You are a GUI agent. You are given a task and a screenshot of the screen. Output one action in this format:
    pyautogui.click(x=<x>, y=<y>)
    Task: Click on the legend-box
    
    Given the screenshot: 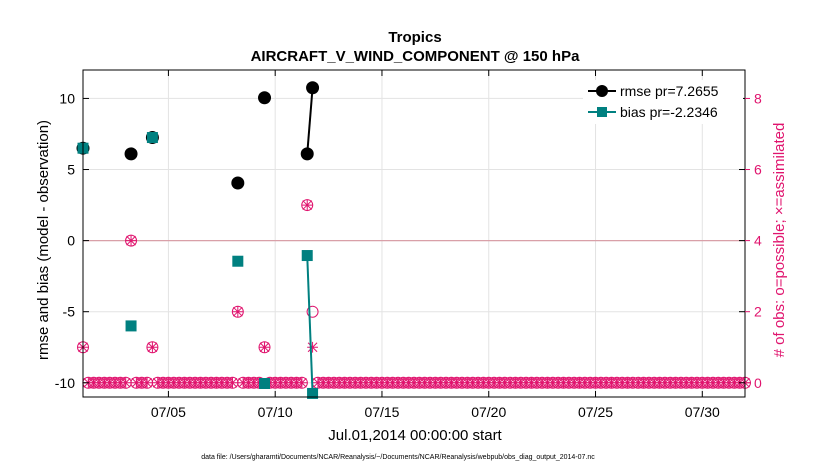 What is the action you would take?
    pyautogui.click(x=663, y=102)
    